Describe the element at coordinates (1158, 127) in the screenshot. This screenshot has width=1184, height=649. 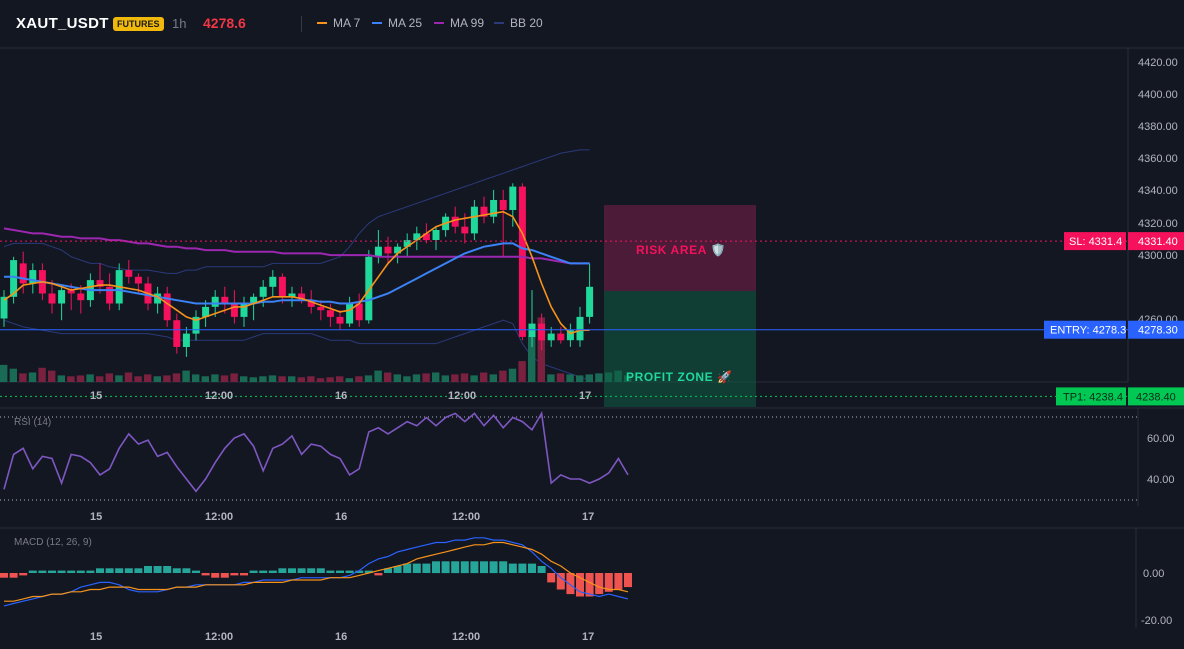
I see `price-tick: 4380.00` at that location.